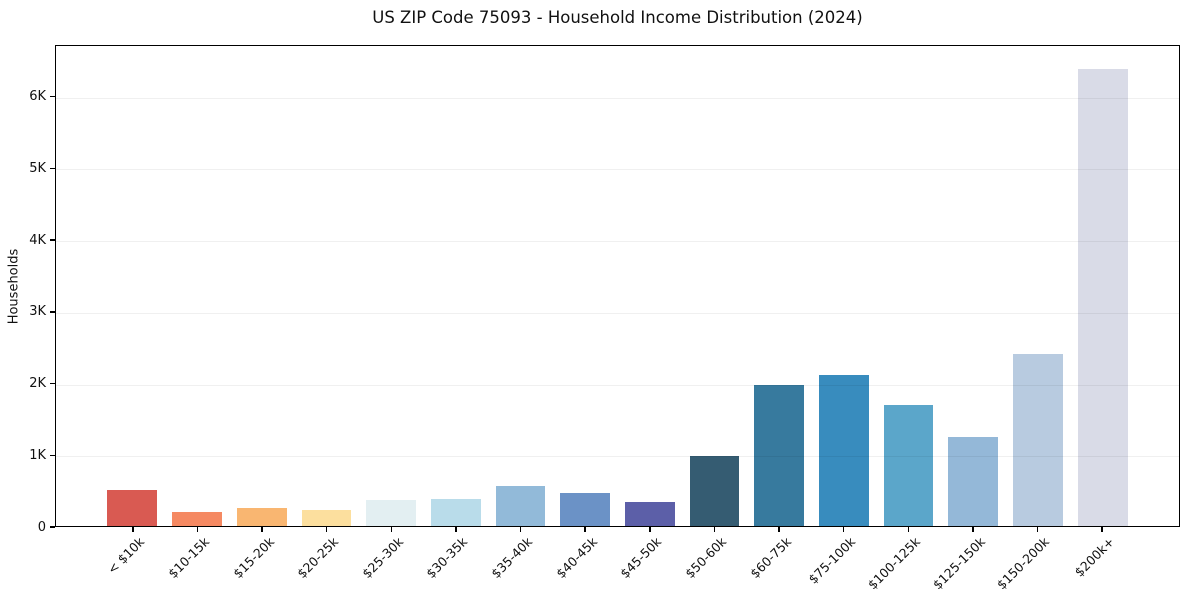  I want to click on bar-$10-15k, so click(197, 519).